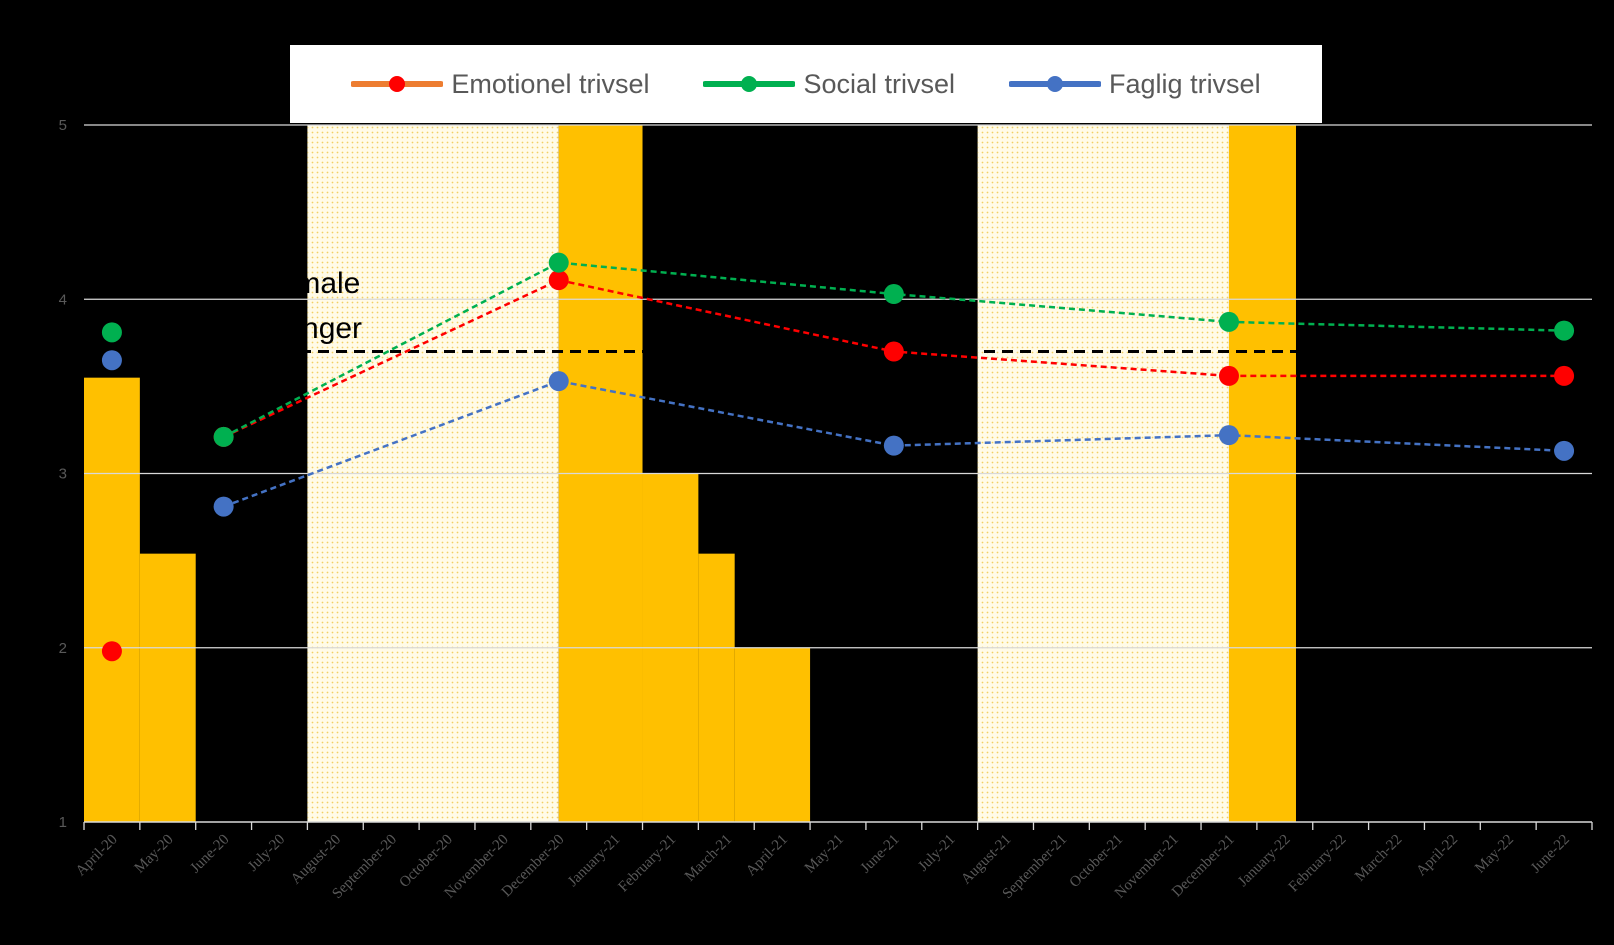 The height and width of the screenshot is (945, 1614). I want to click on legend-label-emotionel: Emotionel trivsel, so click(550, 83).